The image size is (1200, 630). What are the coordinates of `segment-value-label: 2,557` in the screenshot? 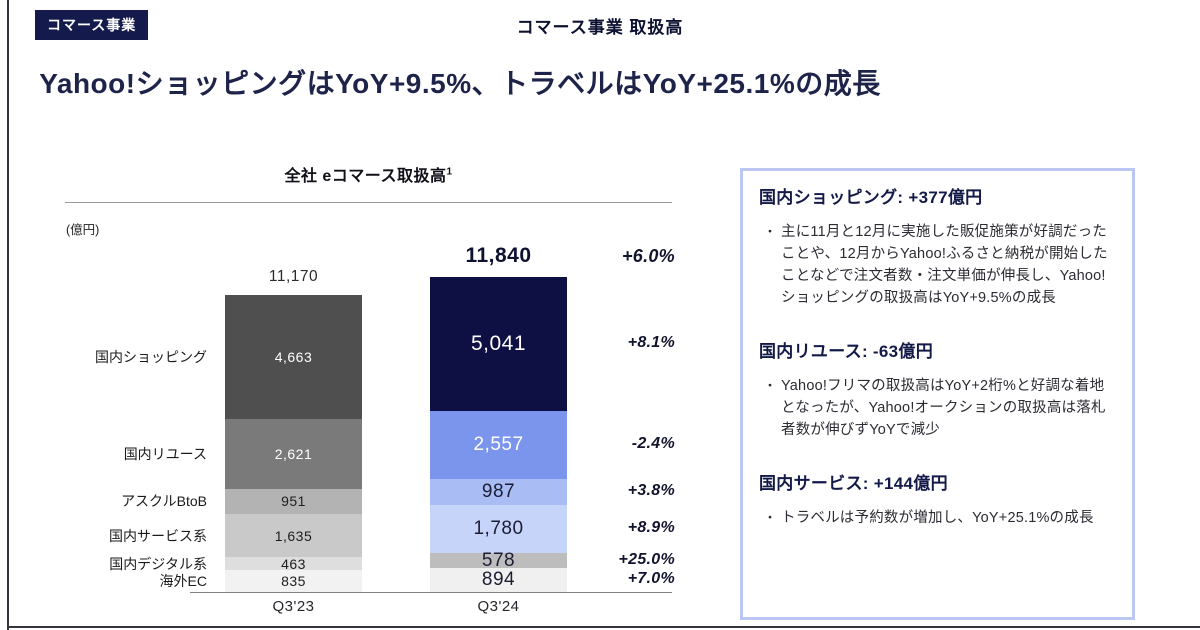 It's located at (498, 445).